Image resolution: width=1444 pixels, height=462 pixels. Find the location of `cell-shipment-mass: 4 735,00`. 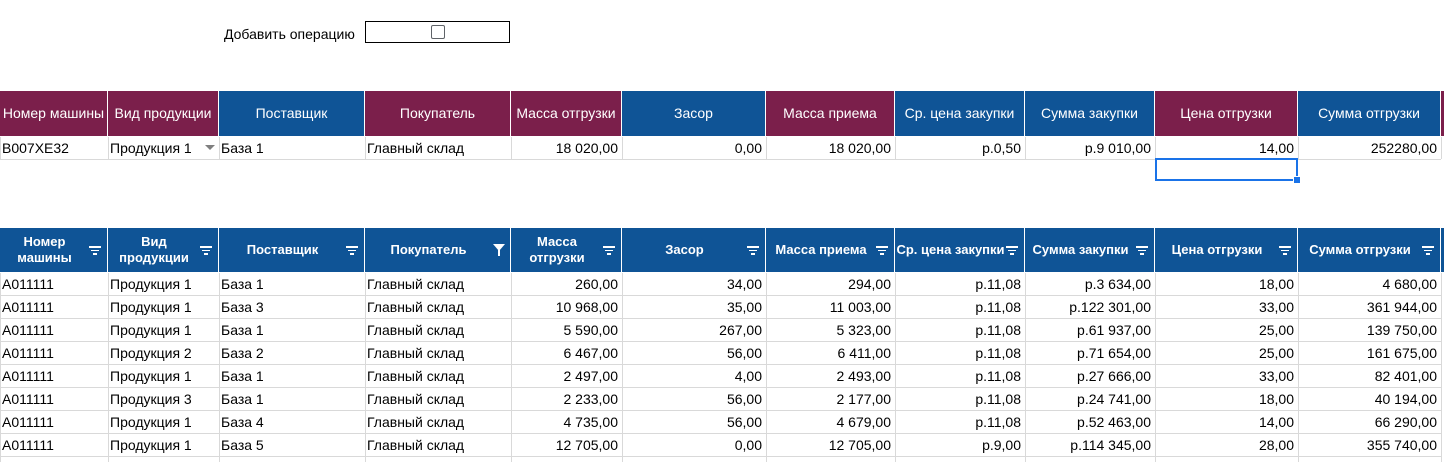

cell-shipment-mass: 4 735,00 is located at coordinates (591, 422).